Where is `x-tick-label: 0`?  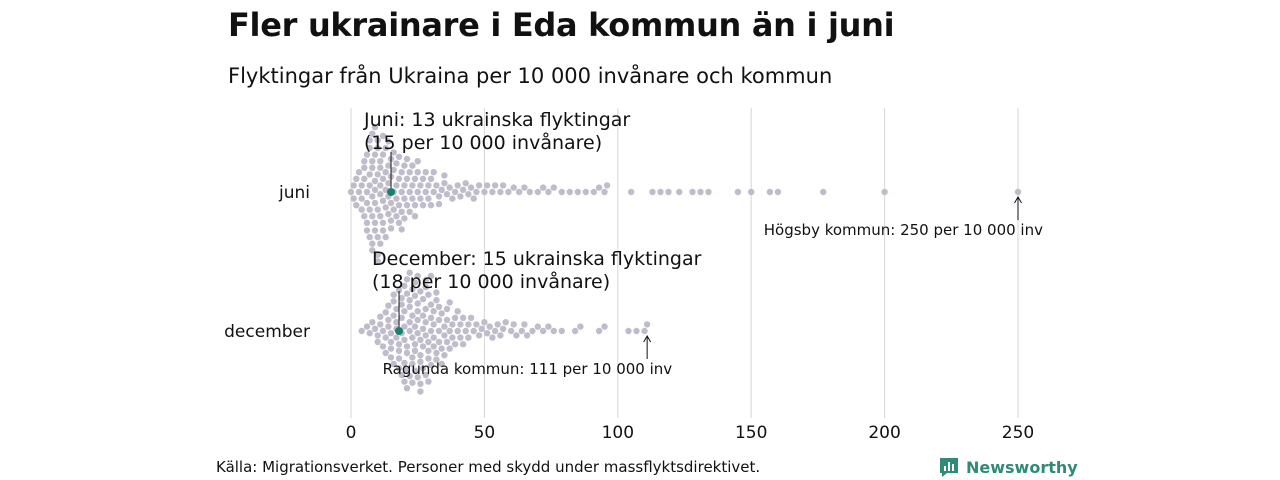 x-tick-label: 0 is located at coordinates (351, 433).